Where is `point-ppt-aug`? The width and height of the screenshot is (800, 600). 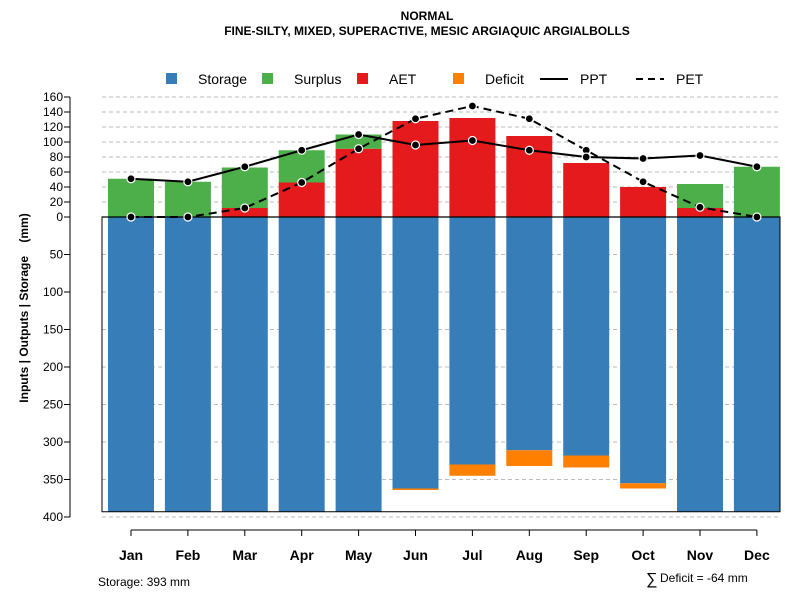 point-ppt-aug is located at coordinates (529, 150).